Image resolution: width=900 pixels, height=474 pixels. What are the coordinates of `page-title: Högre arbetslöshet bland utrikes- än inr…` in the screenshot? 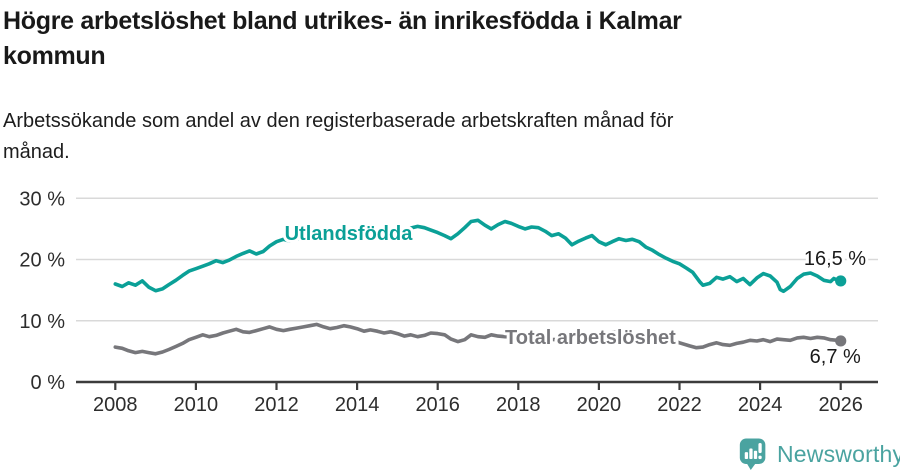 It's located at (433, 39).